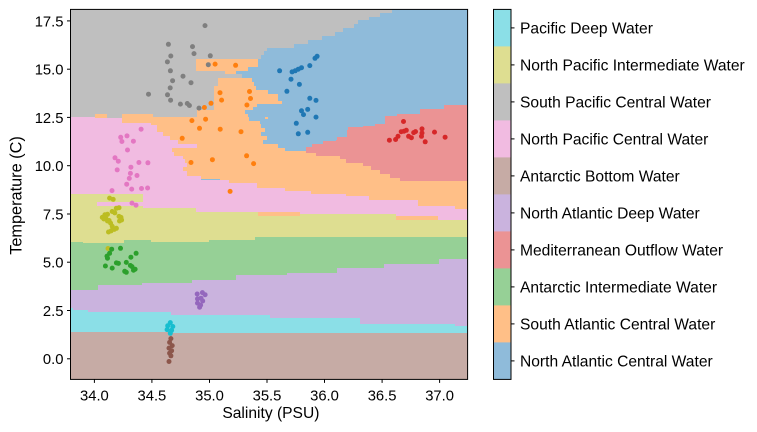 Image resolution: width=757 pixels, height=432 pixels. What do you see at coordinates (600, 176) in the screenshot?
I see `svg-text: Antarctic Bottom Water` at bounding box center [600, 176].